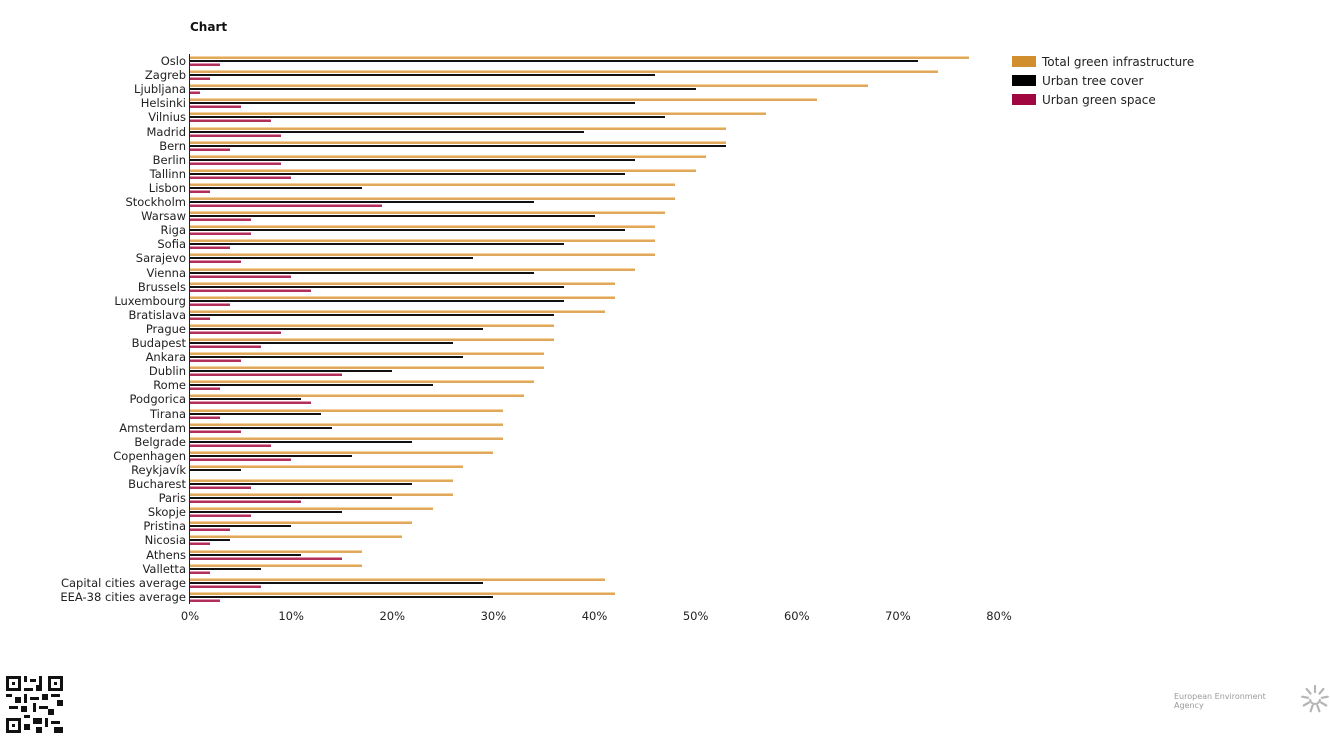 This screenshot has width=1330, height=740. What do you see at coordinates (1103, 99) in the screenshot?
I see `legend-item-urban-green-space: Urban green space` at bounding box center [1103, 99].